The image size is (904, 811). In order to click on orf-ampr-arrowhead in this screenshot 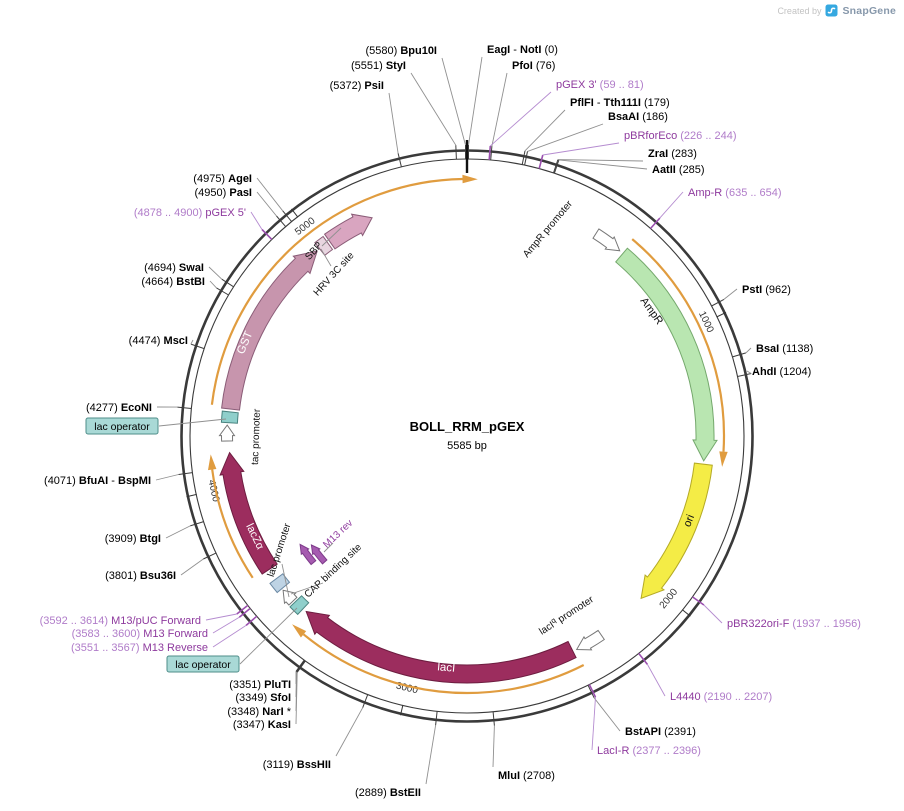, I will do `click(723, 459)`.